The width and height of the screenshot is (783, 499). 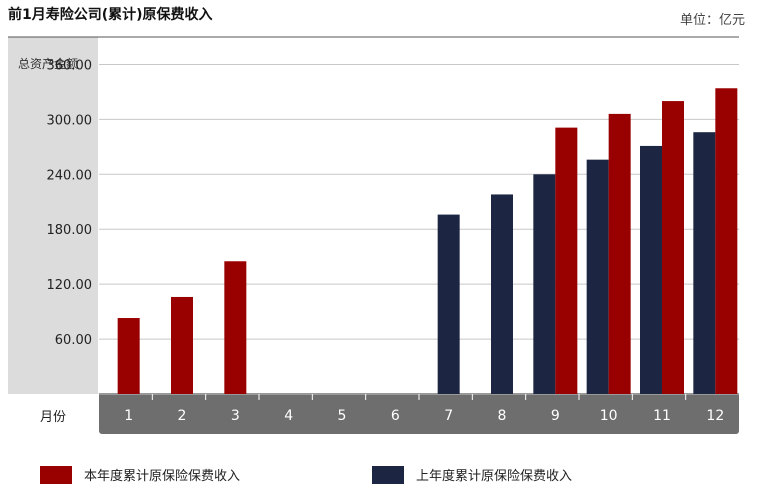 What do you see at coordinates (712, 20) in the screenshot?
I see `unit-label: 单位：亿元` at bounding box center [712, 20].